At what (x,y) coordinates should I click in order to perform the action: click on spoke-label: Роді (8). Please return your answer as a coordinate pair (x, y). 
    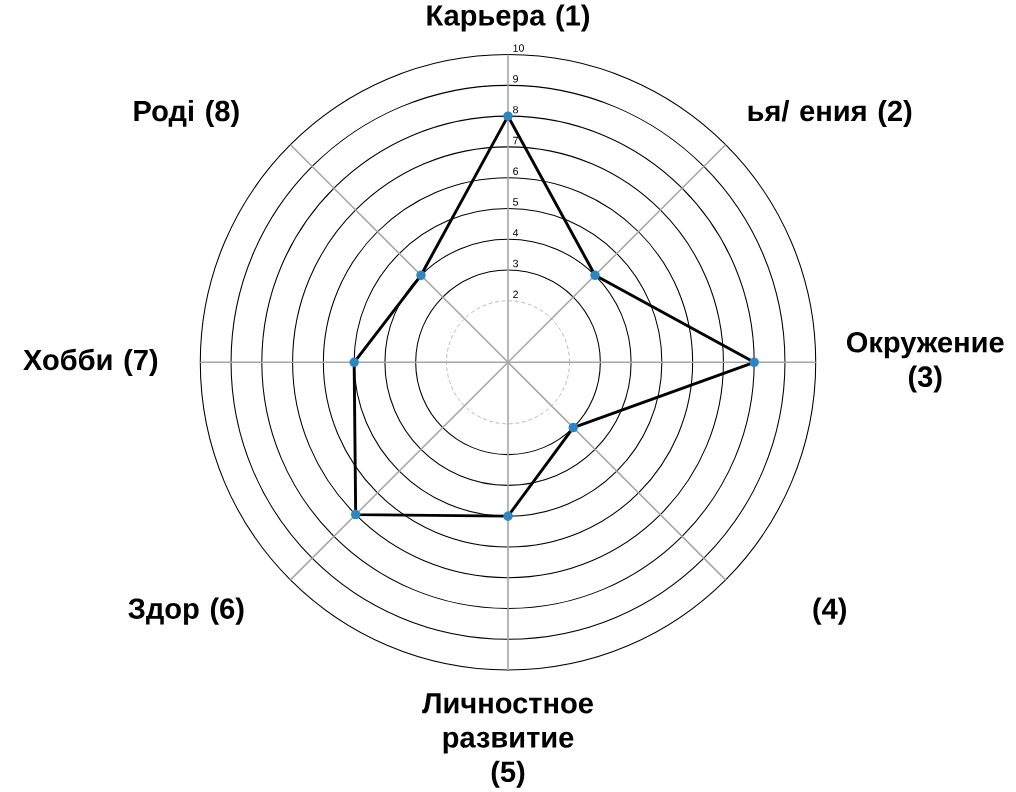
    Looking at the image, I should click on (186, 113).